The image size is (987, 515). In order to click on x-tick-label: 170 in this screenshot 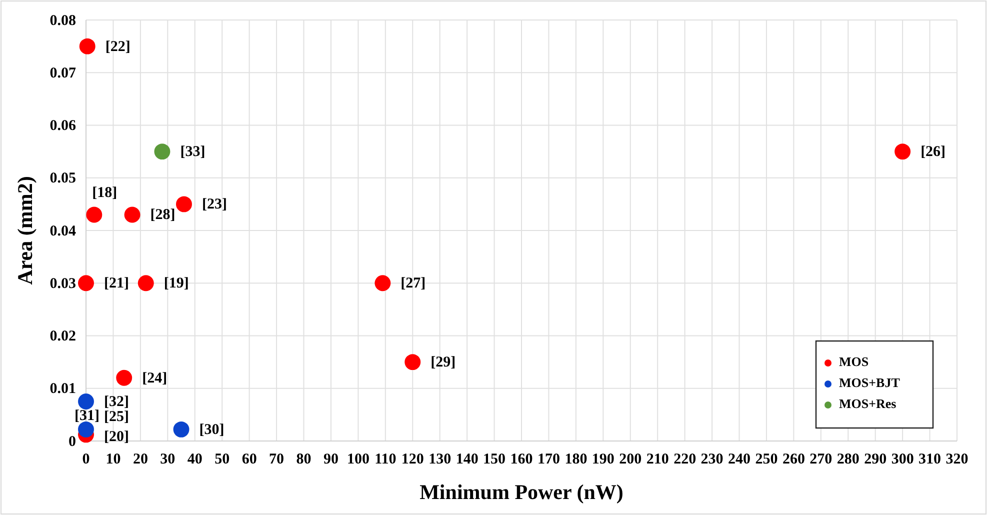, I will do `click(548, 460)`.